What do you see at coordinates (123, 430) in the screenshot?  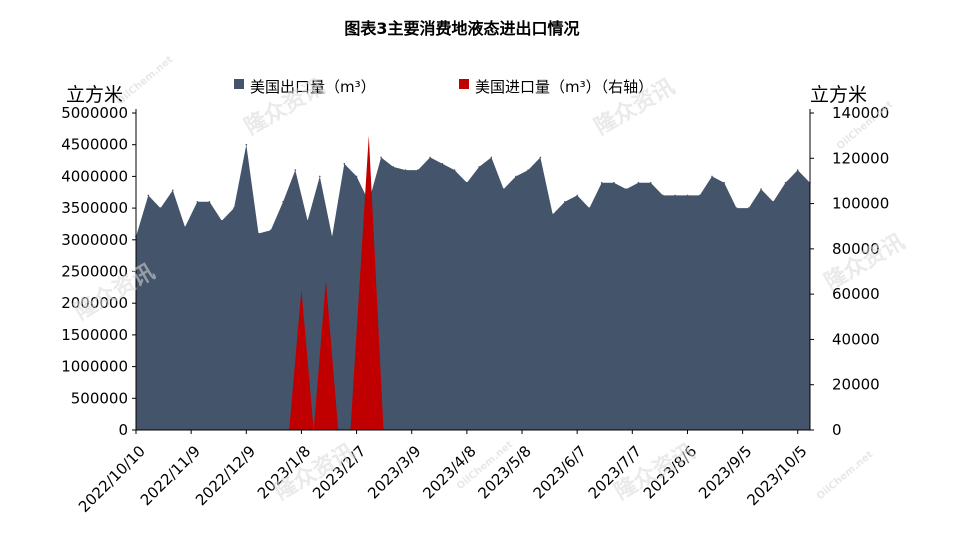 I see `left-tick-label-0: 0` at bounding box center [123, 430].